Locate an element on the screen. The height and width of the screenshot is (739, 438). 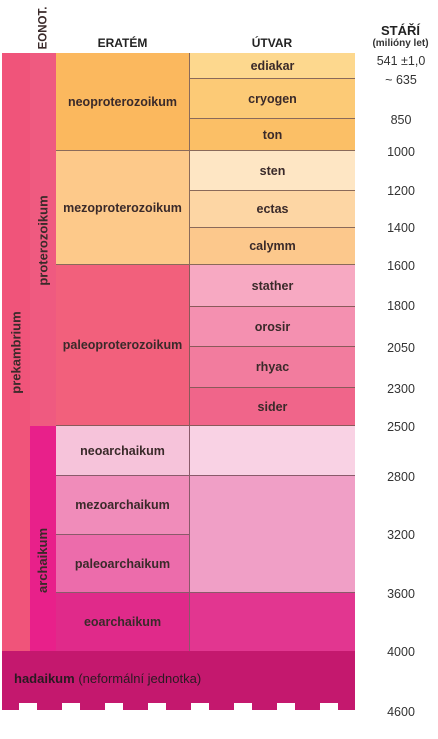
age-635: ~ 635 is located at coordinates (401, 80).